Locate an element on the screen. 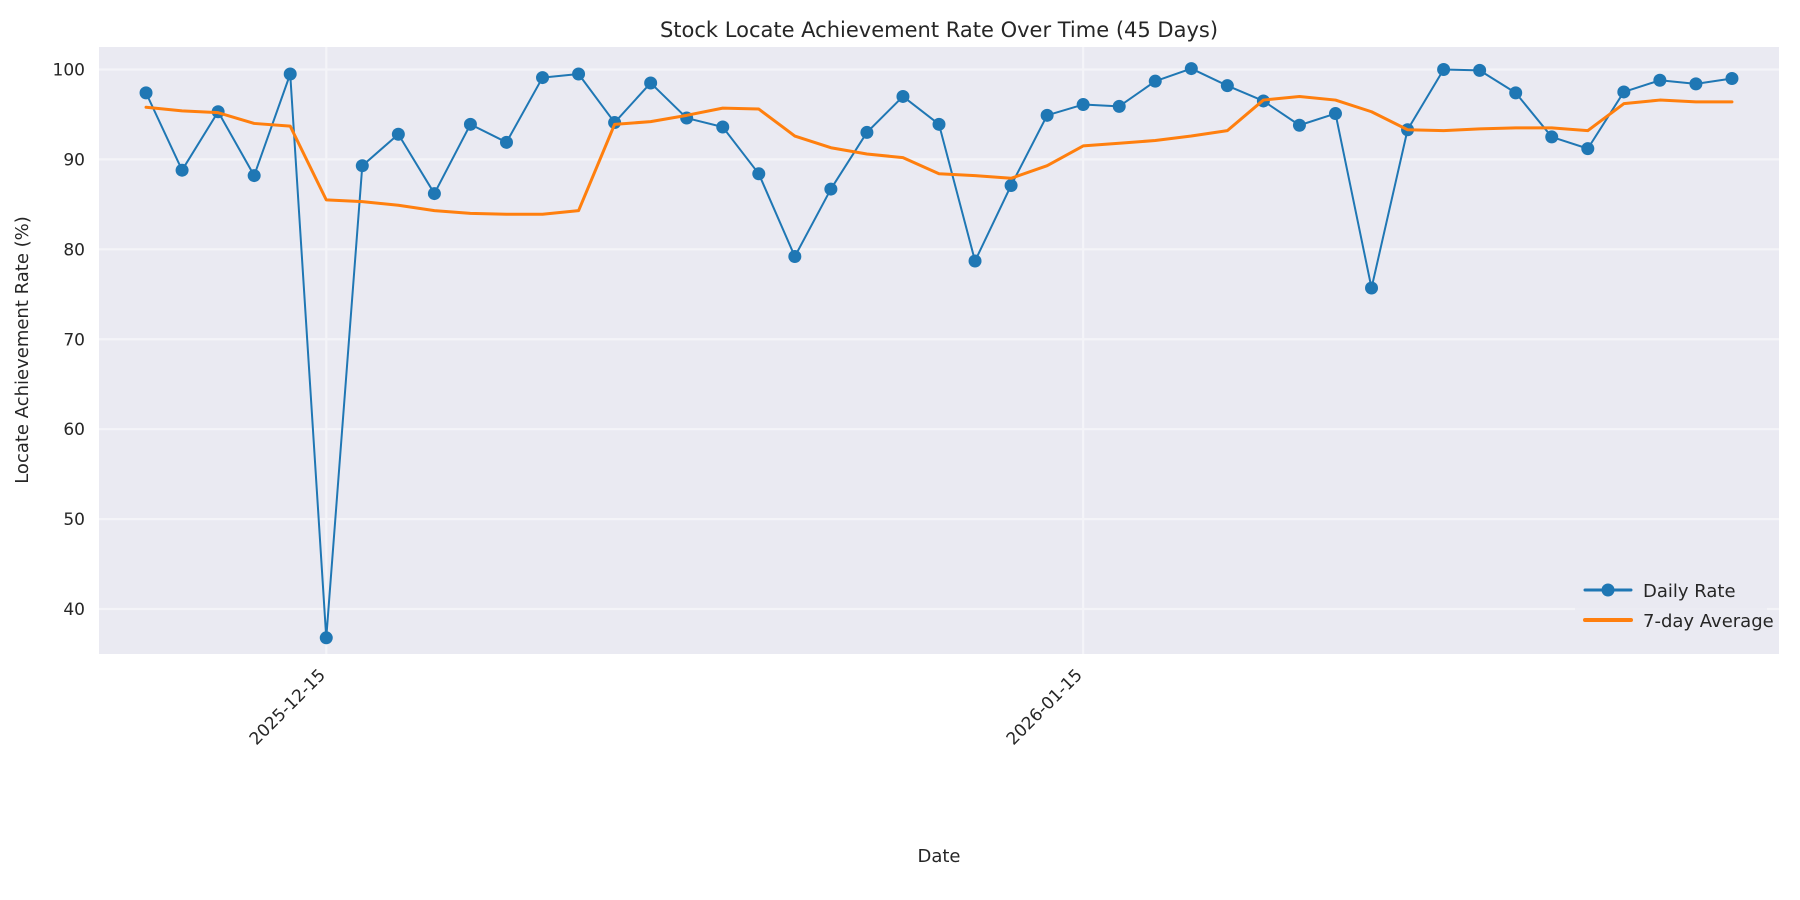 Image resolution: width=1800 pixels, height=900 pixels. series-7-day-average is located at coordinates (939, 155).